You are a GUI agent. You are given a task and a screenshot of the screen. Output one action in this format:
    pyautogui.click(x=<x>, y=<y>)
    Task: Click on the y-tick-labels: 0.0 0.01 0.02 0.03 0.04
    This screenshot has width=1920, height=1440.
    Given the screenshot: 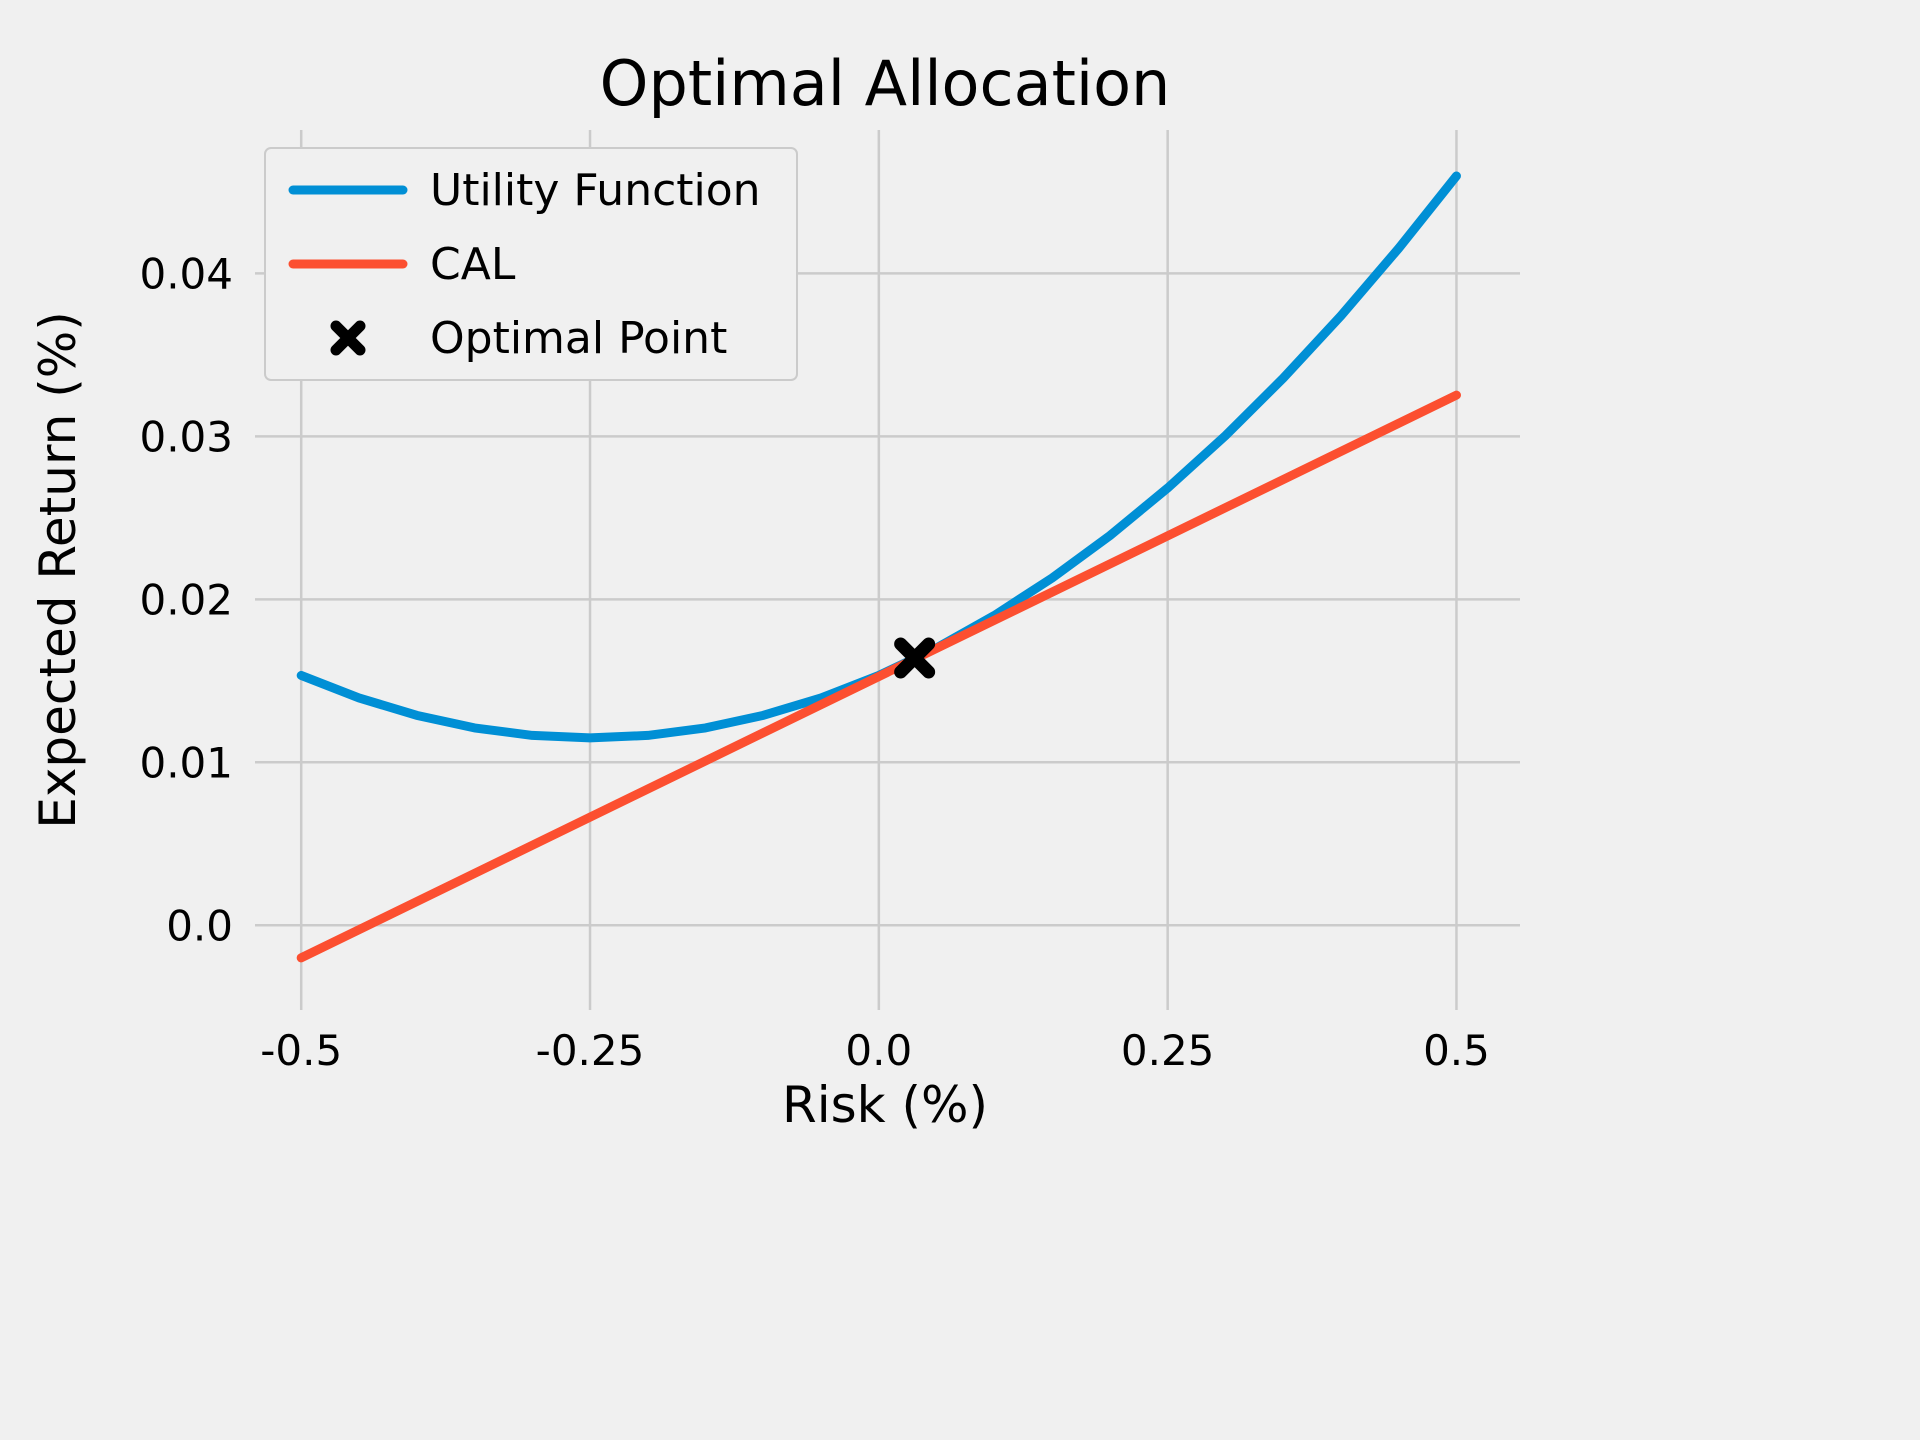 What is the action you would take?
    pyautogui.click(x=186, y=599)
    